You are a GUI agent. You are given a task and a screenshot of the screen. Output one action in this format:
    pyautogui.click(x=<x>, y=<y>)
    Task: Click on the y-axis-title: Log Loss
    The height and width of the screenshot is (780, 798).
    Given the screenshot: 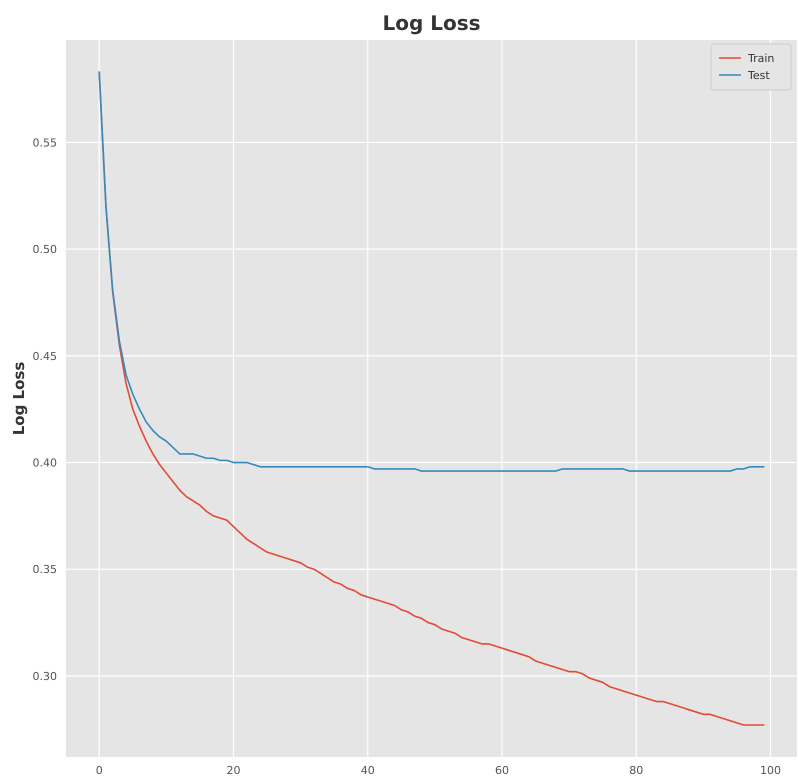 What is the action you would take?
    pyautogui.click(x=19, y=399)
    